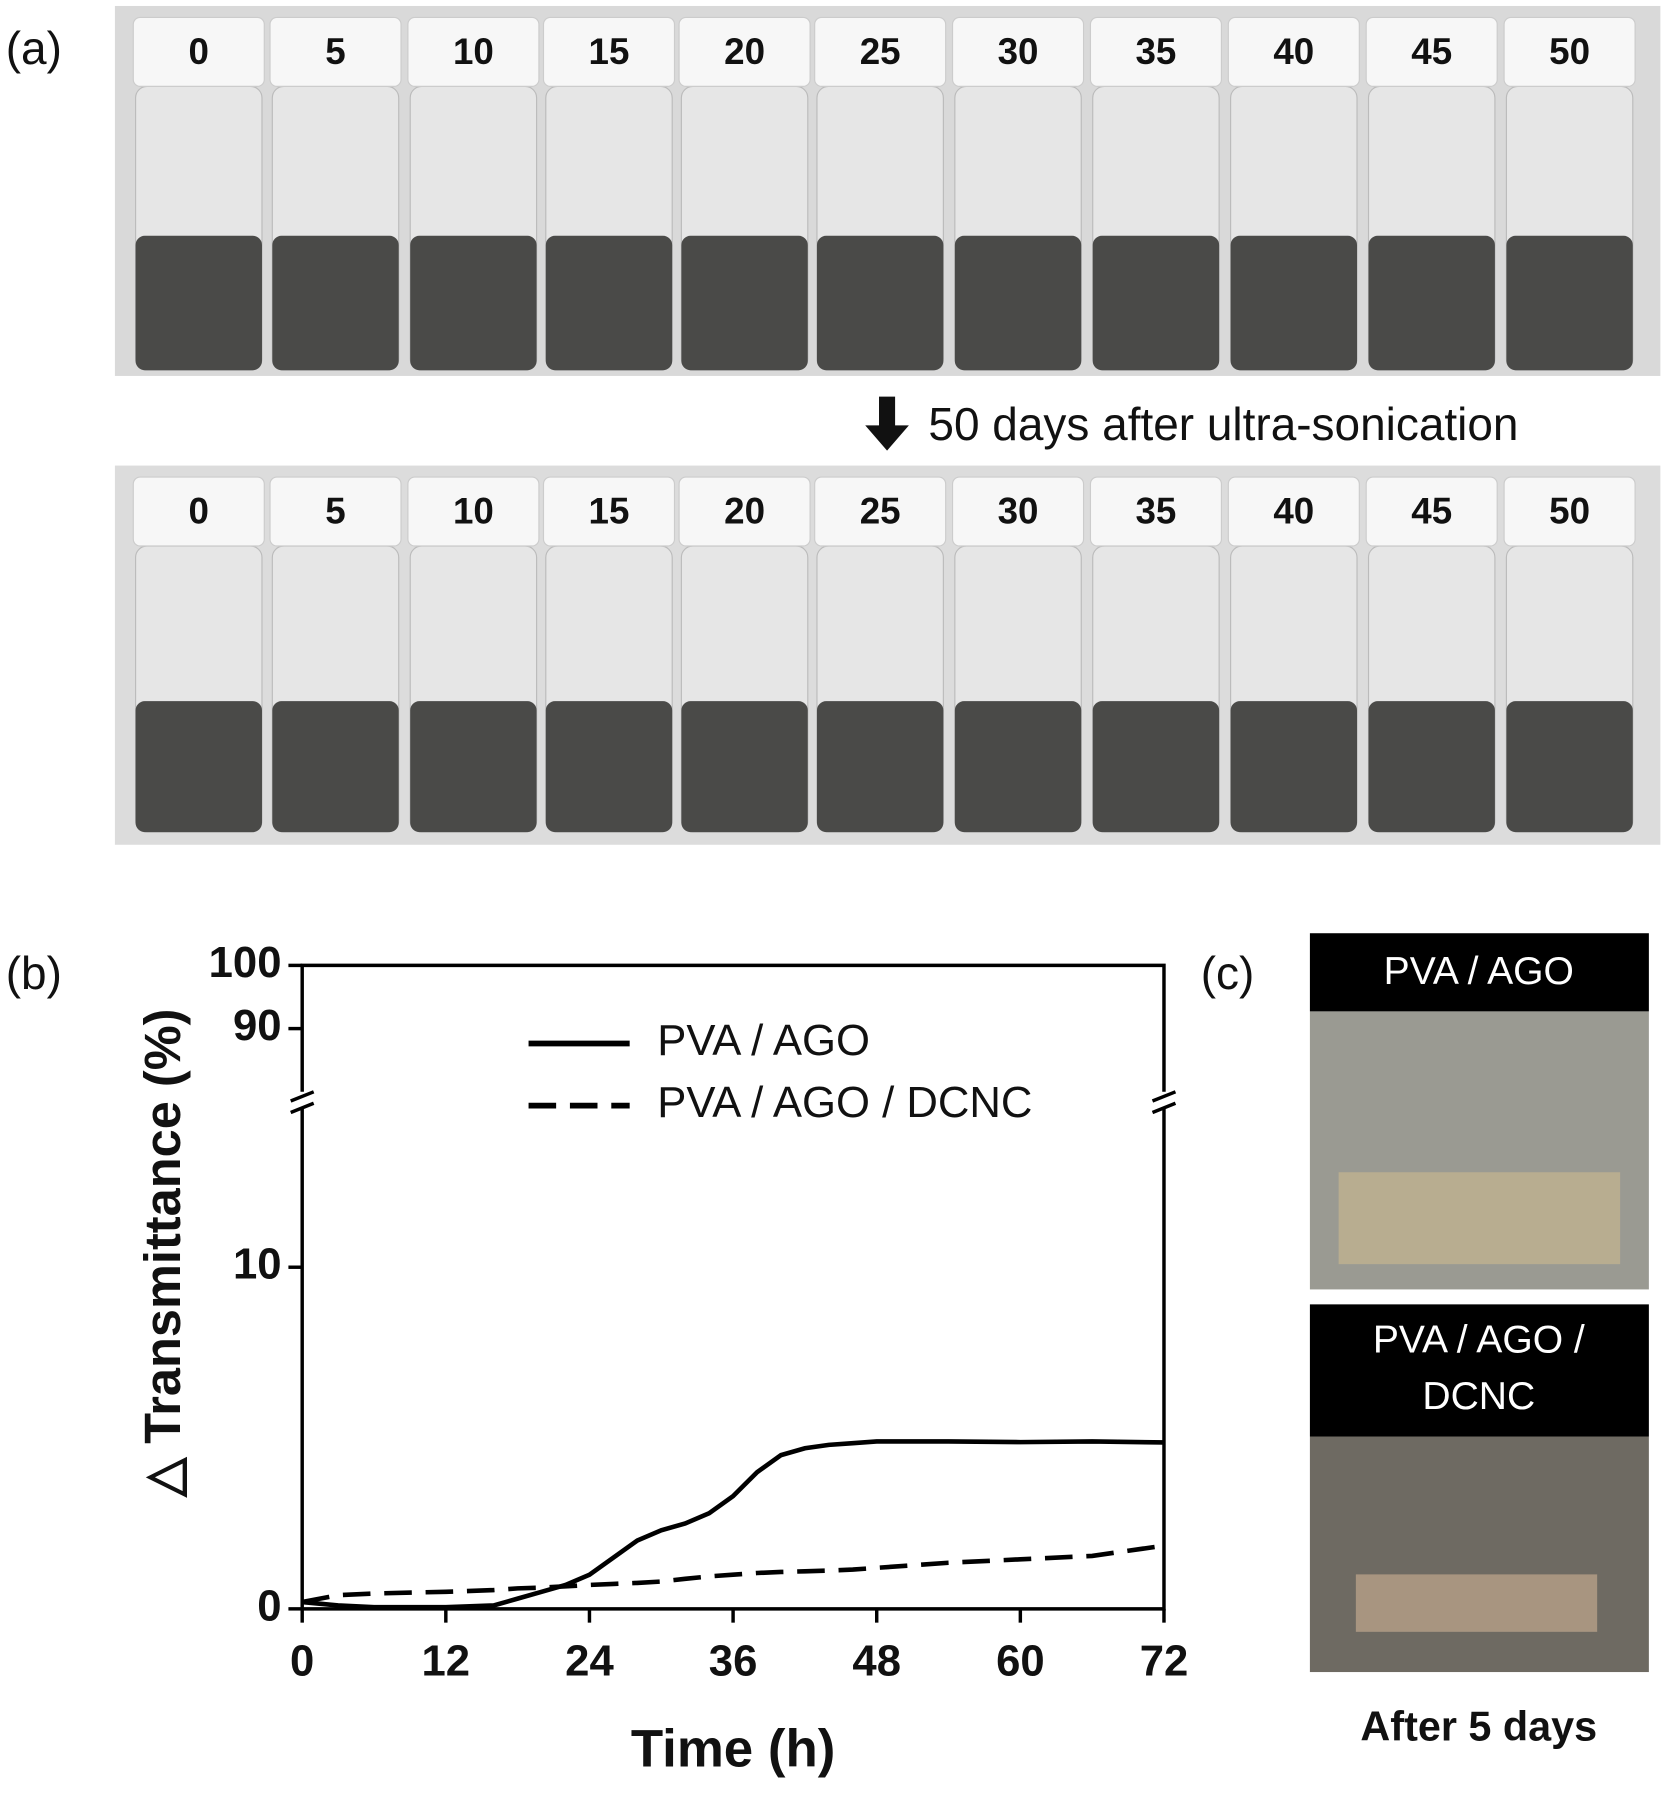 This screenshot has width=1673, height=1809. Describe the element at coordinates (844, 1102) in the screenshot. I see `legend-label: PVA / AGO / DCNC` at that location.